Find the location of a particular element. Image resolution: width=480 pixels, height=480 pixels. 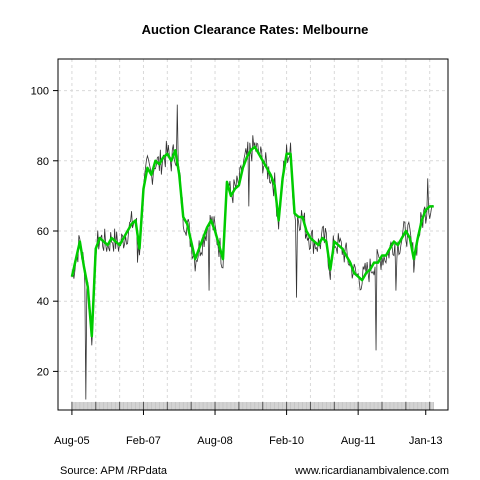

x-tick-label: Feb-10 is located at coordinates (286, 441).